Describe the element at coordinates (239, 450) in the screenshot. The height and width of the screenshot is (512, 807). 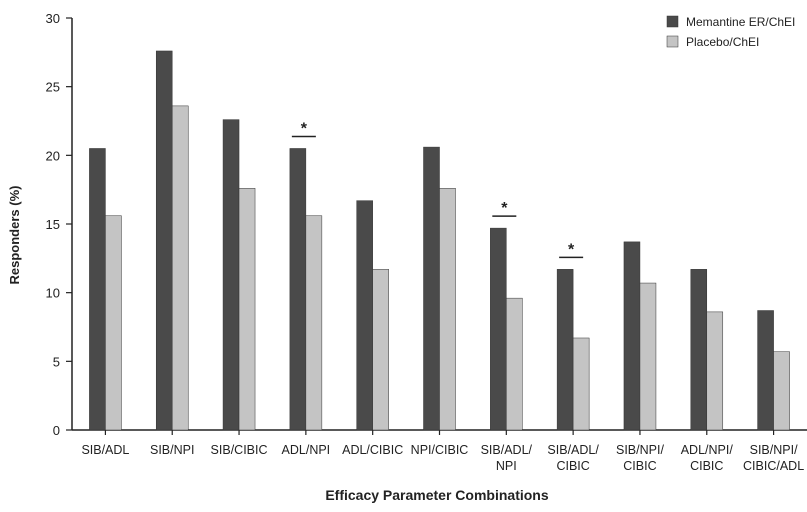
I see `x-tick-label: SIB/CIBIC` at that location.